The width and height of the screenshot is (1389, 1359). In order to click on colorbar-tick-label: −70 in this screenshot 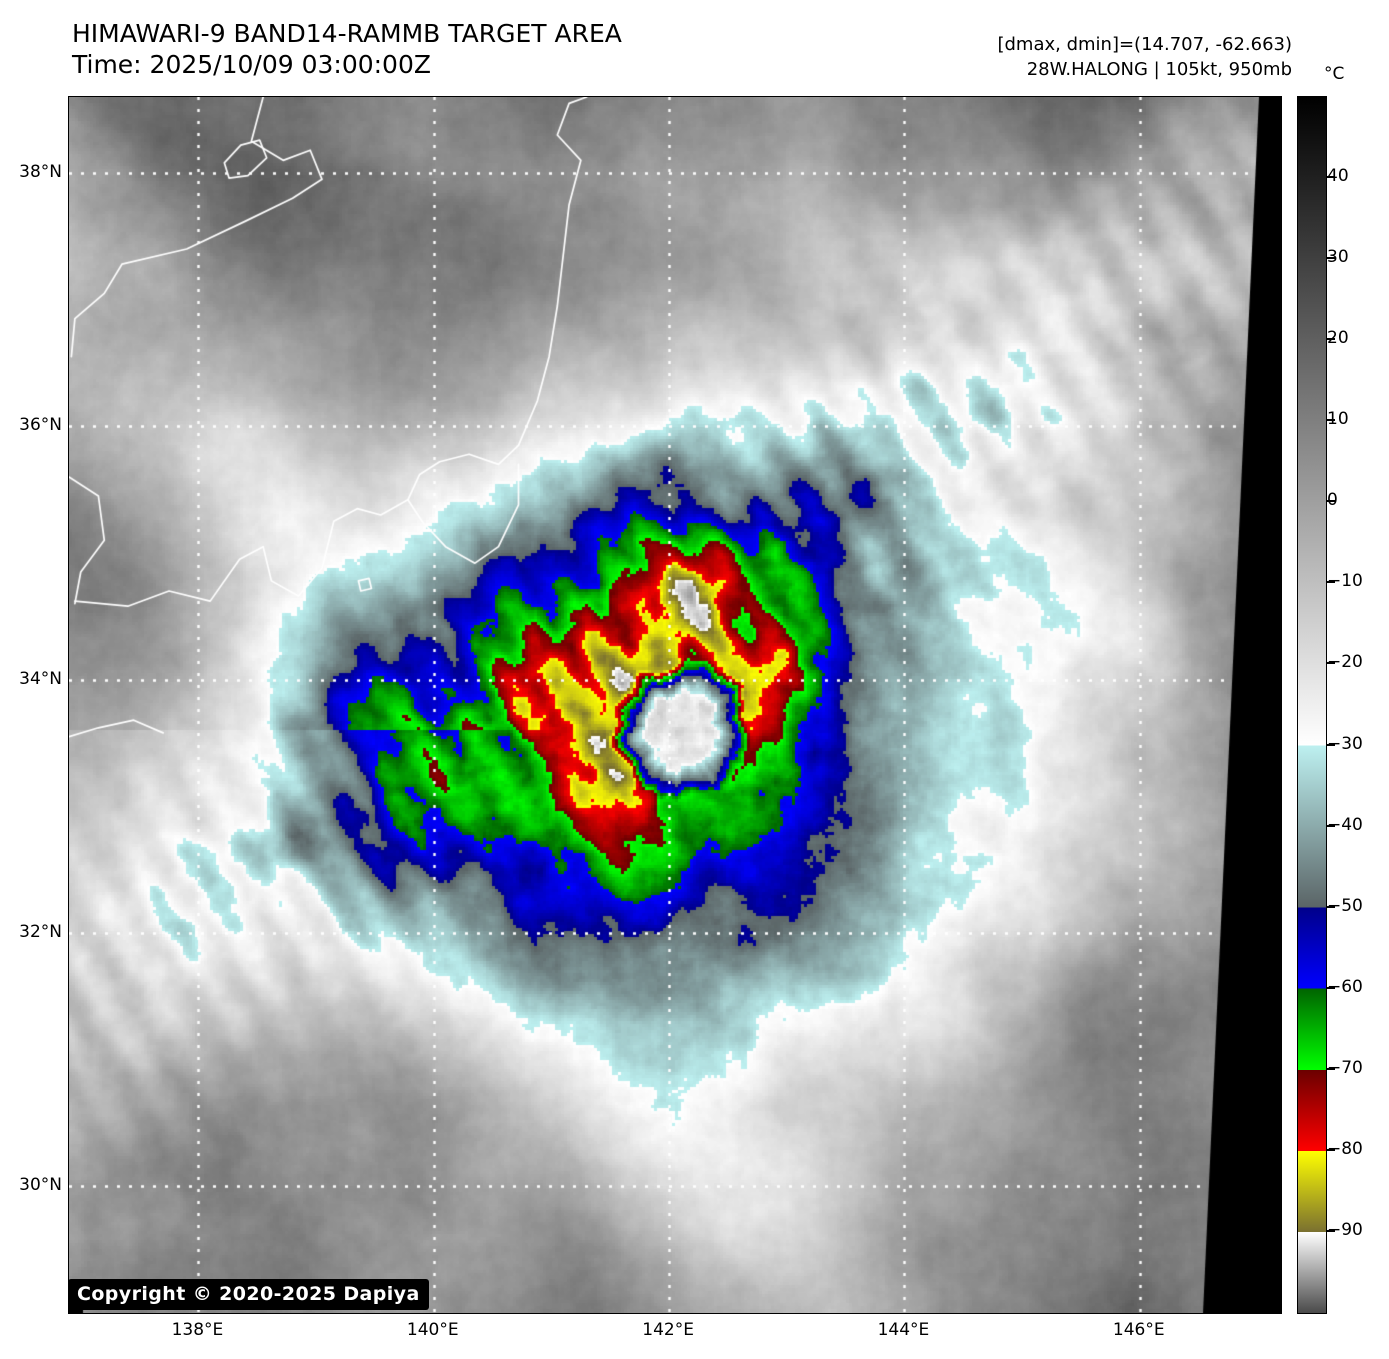, I will do `click(1345, 1067)`.